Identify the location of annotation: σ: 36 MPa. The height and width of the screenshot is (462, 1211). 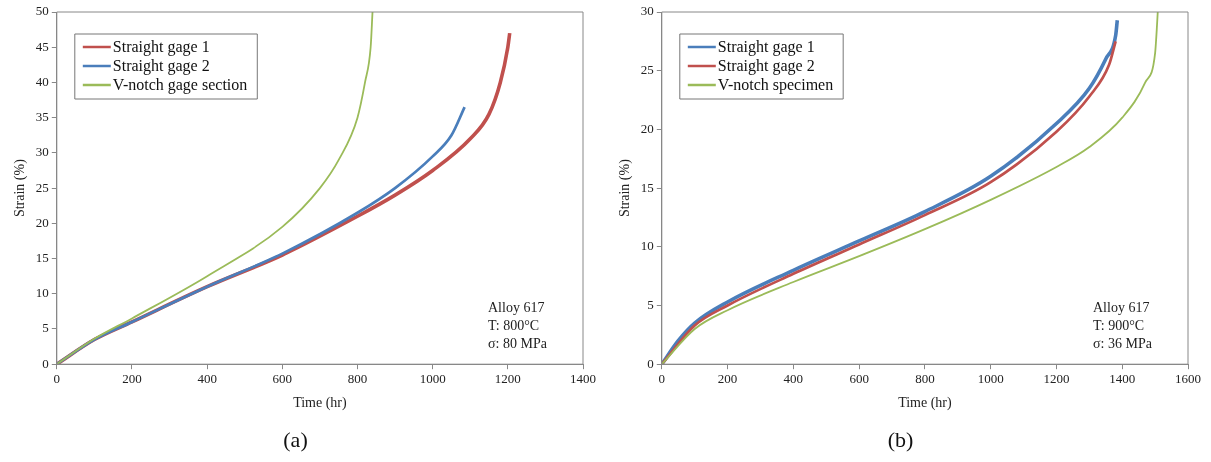
(1123, 344).